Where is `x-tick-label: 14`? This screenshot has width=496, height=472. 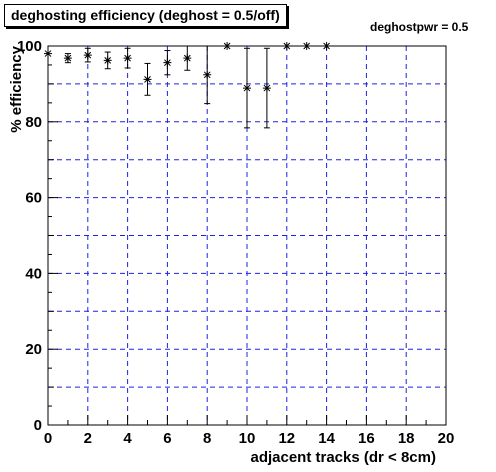
x-tick-label: 14 is located at coordinates (326, 438).